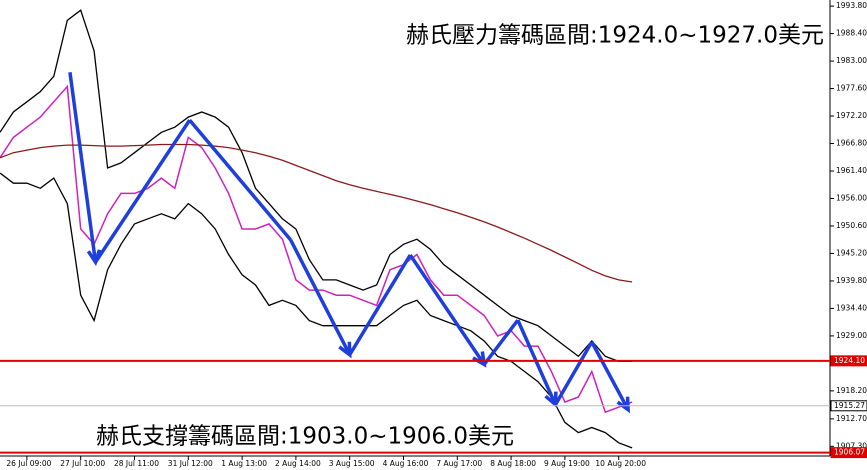 The width and height of the screenshot is (867, 470). Describe the element at coordinates (851, 115) in the screenshot. I see `y-tick-label: 1972.20` at that location.